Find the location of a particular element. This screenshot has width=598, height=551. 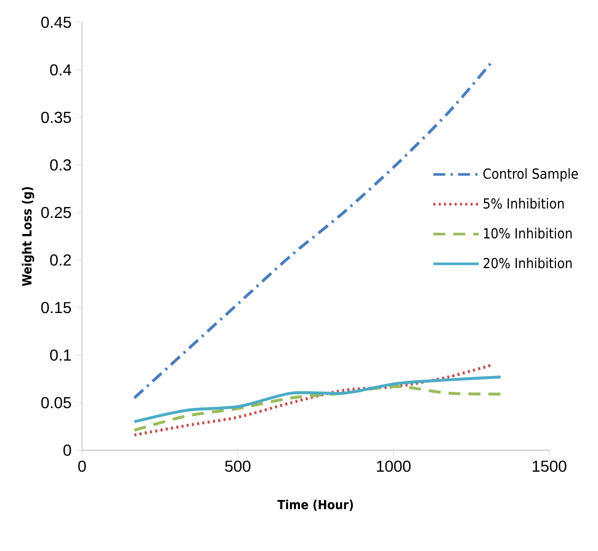

x-tick-label: 0 is located at coordinates (82, 466).